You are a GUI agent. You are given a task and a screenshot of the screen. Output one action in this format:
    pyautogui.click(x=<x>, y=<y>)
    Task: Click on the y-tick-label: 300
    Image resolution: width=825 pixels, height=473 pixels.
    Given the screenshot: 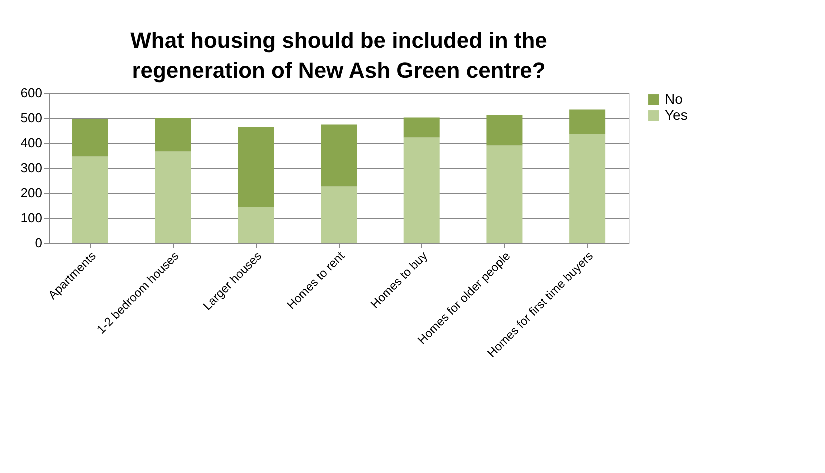 What is the action you would take?
    pyautogui.click(x=31, y=168)
    